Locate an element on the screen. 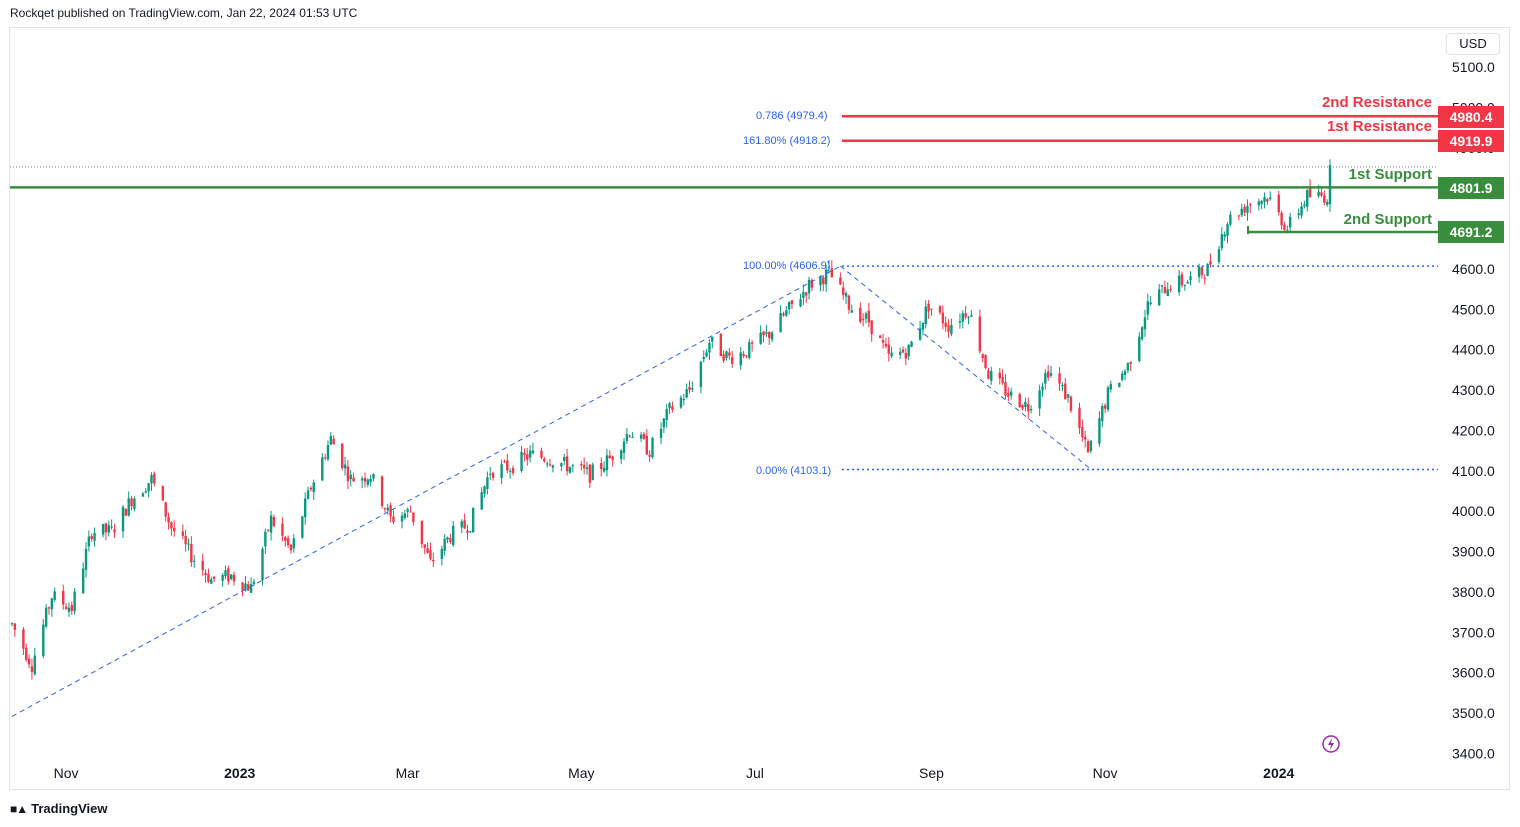 The image size is (1520, 827). support-1-price-tag: 4801.9 is located at coordinates (1471, 188).